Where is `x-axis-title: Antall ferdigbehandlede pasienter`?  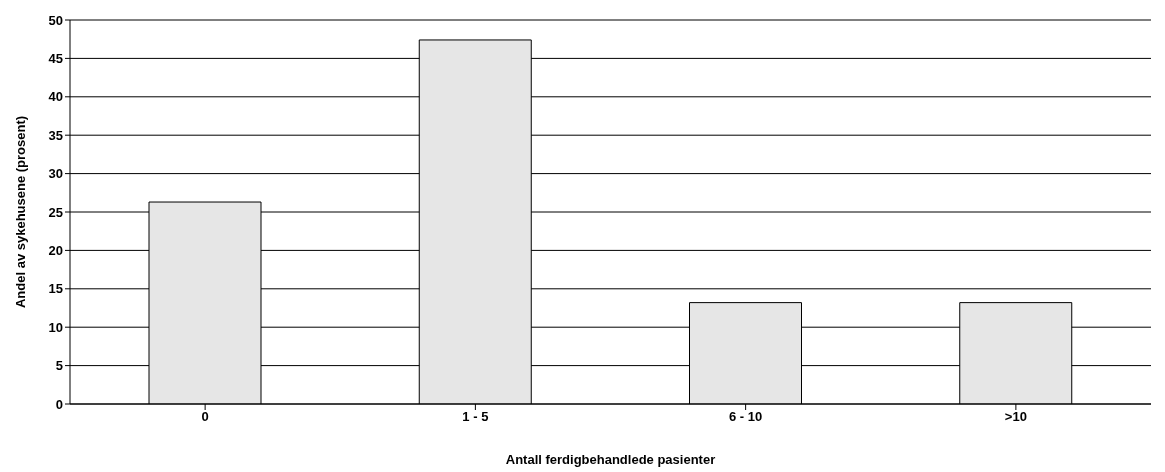 x-axis-title: Antall ferdigbehandlede pasienter is located at coordinates (610, 459).